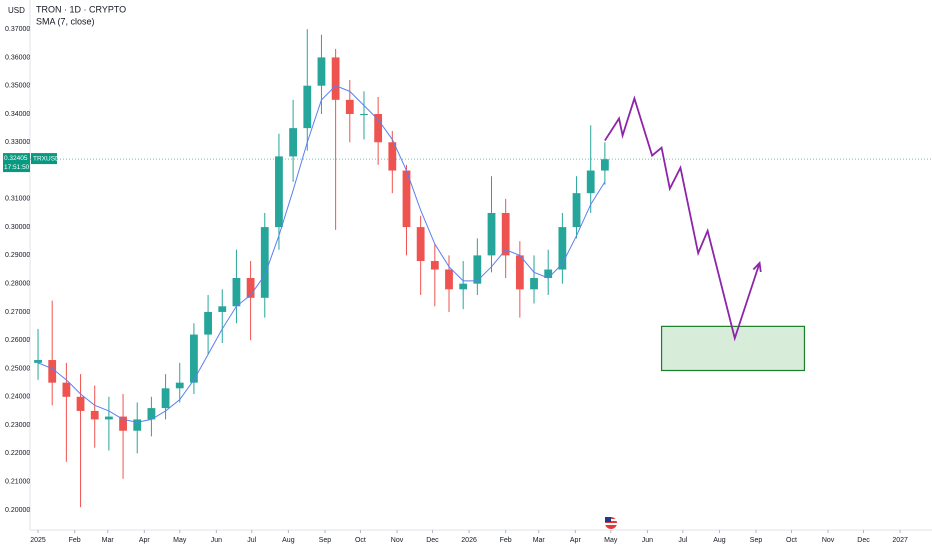 This screenshot has height=550, width=932. I want to click on y-tick-label: 0.35000, so click(17, 86).